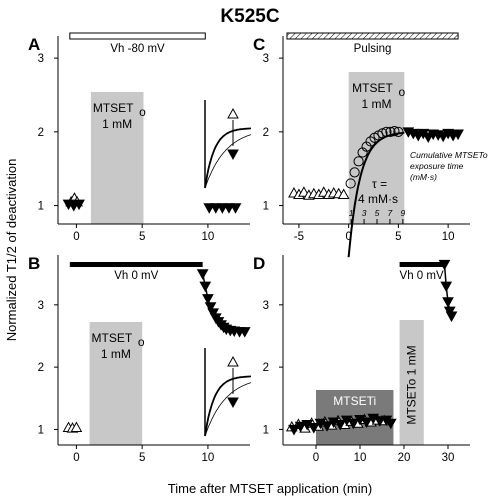 The image size is (500, 500). I want to click on panel-letter: B, so click(34, 263).